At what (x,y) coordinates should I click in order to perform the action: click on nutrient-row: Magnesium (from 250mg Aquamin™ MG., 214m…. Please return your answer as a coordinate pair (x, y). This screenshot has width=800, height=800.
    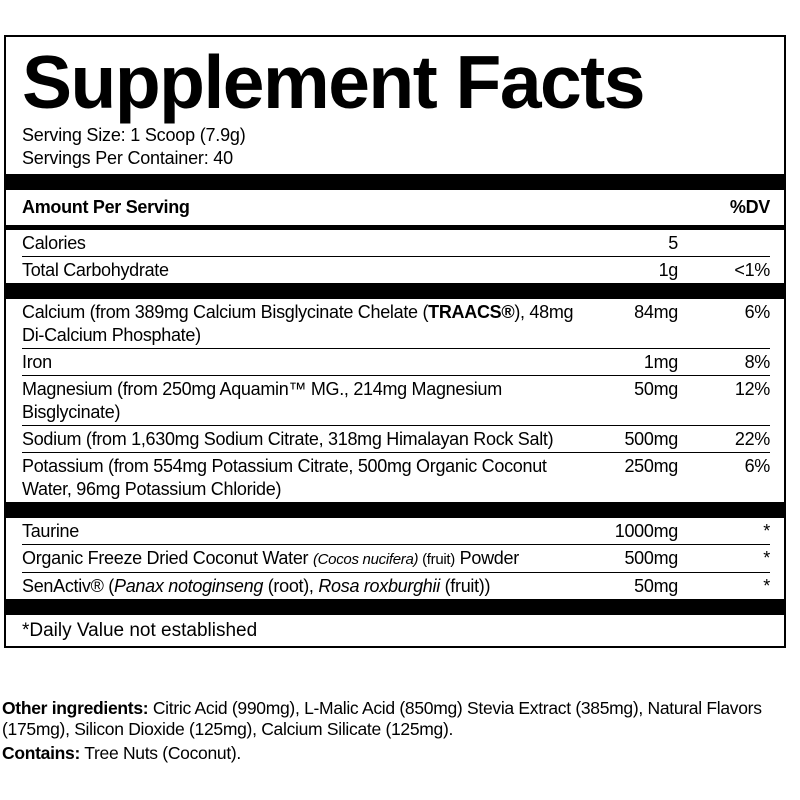
    Looking at the image, I should click on (396, 400).